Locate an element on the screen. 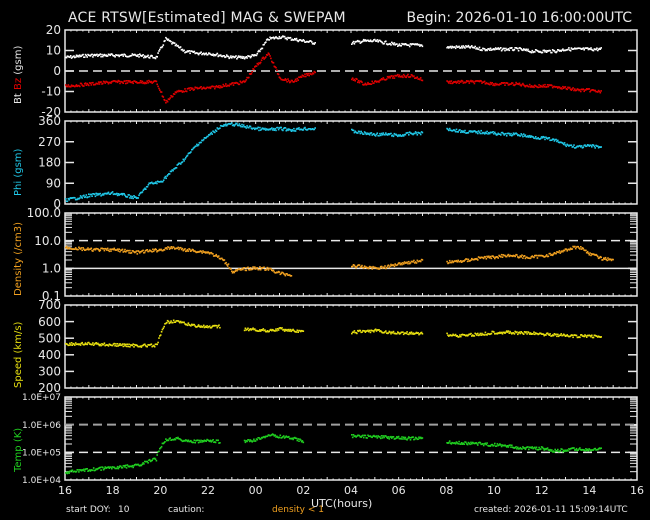 This screenshot has height=520, width=650. y-tick-label: 270 is located at coordinates (49, 142).